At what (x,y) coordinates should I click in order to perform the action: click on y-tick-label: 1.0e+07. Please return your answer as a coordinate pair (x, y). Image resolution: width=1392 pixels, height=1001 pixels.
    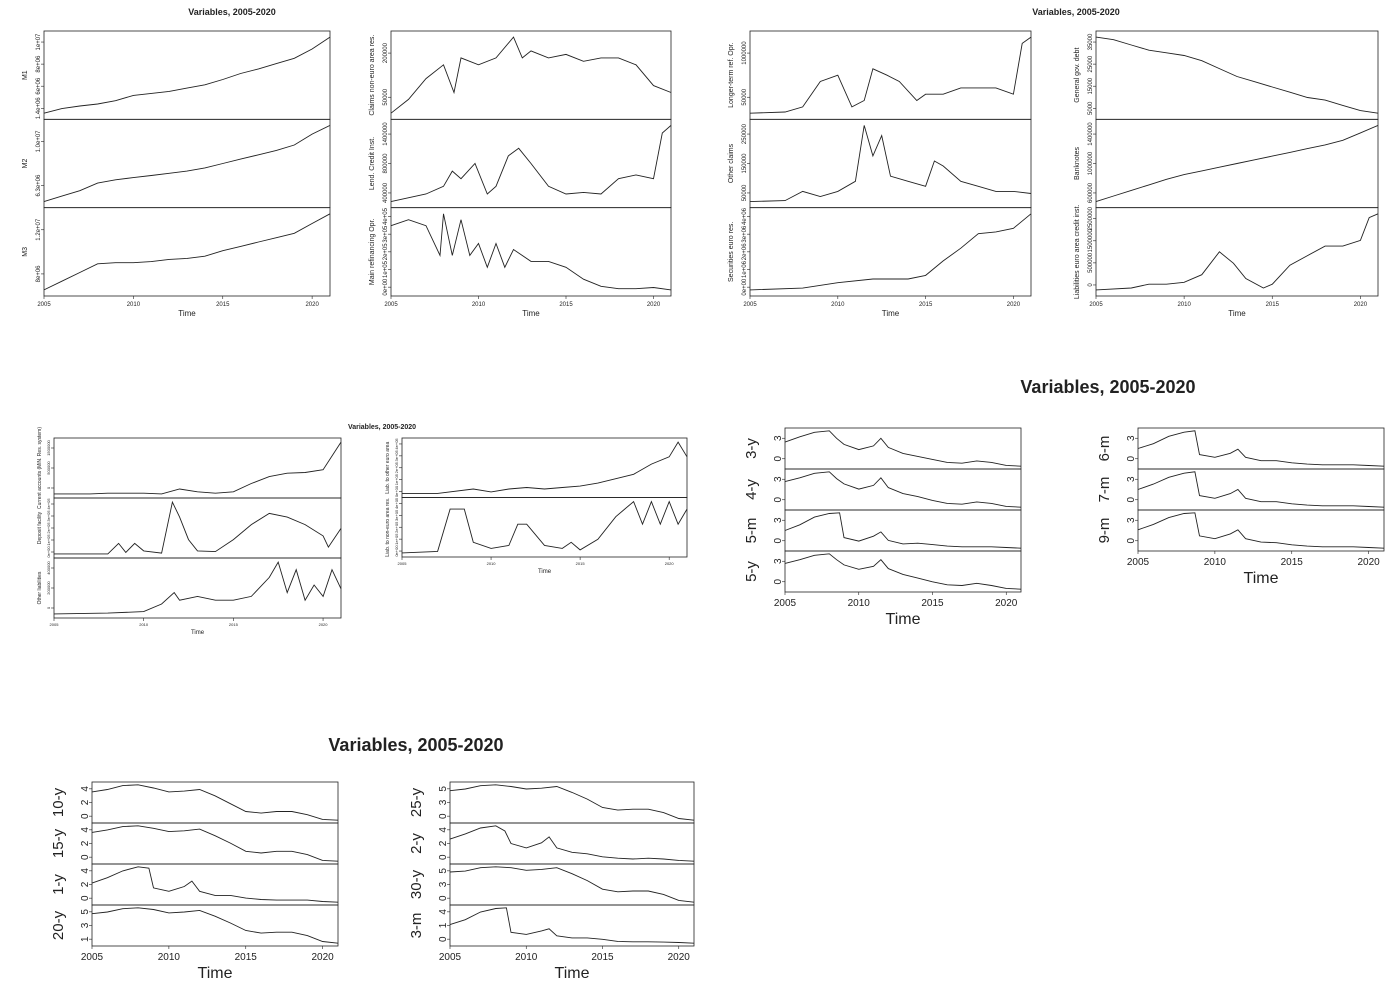
    Looking at the image, I should click on (39, 141).